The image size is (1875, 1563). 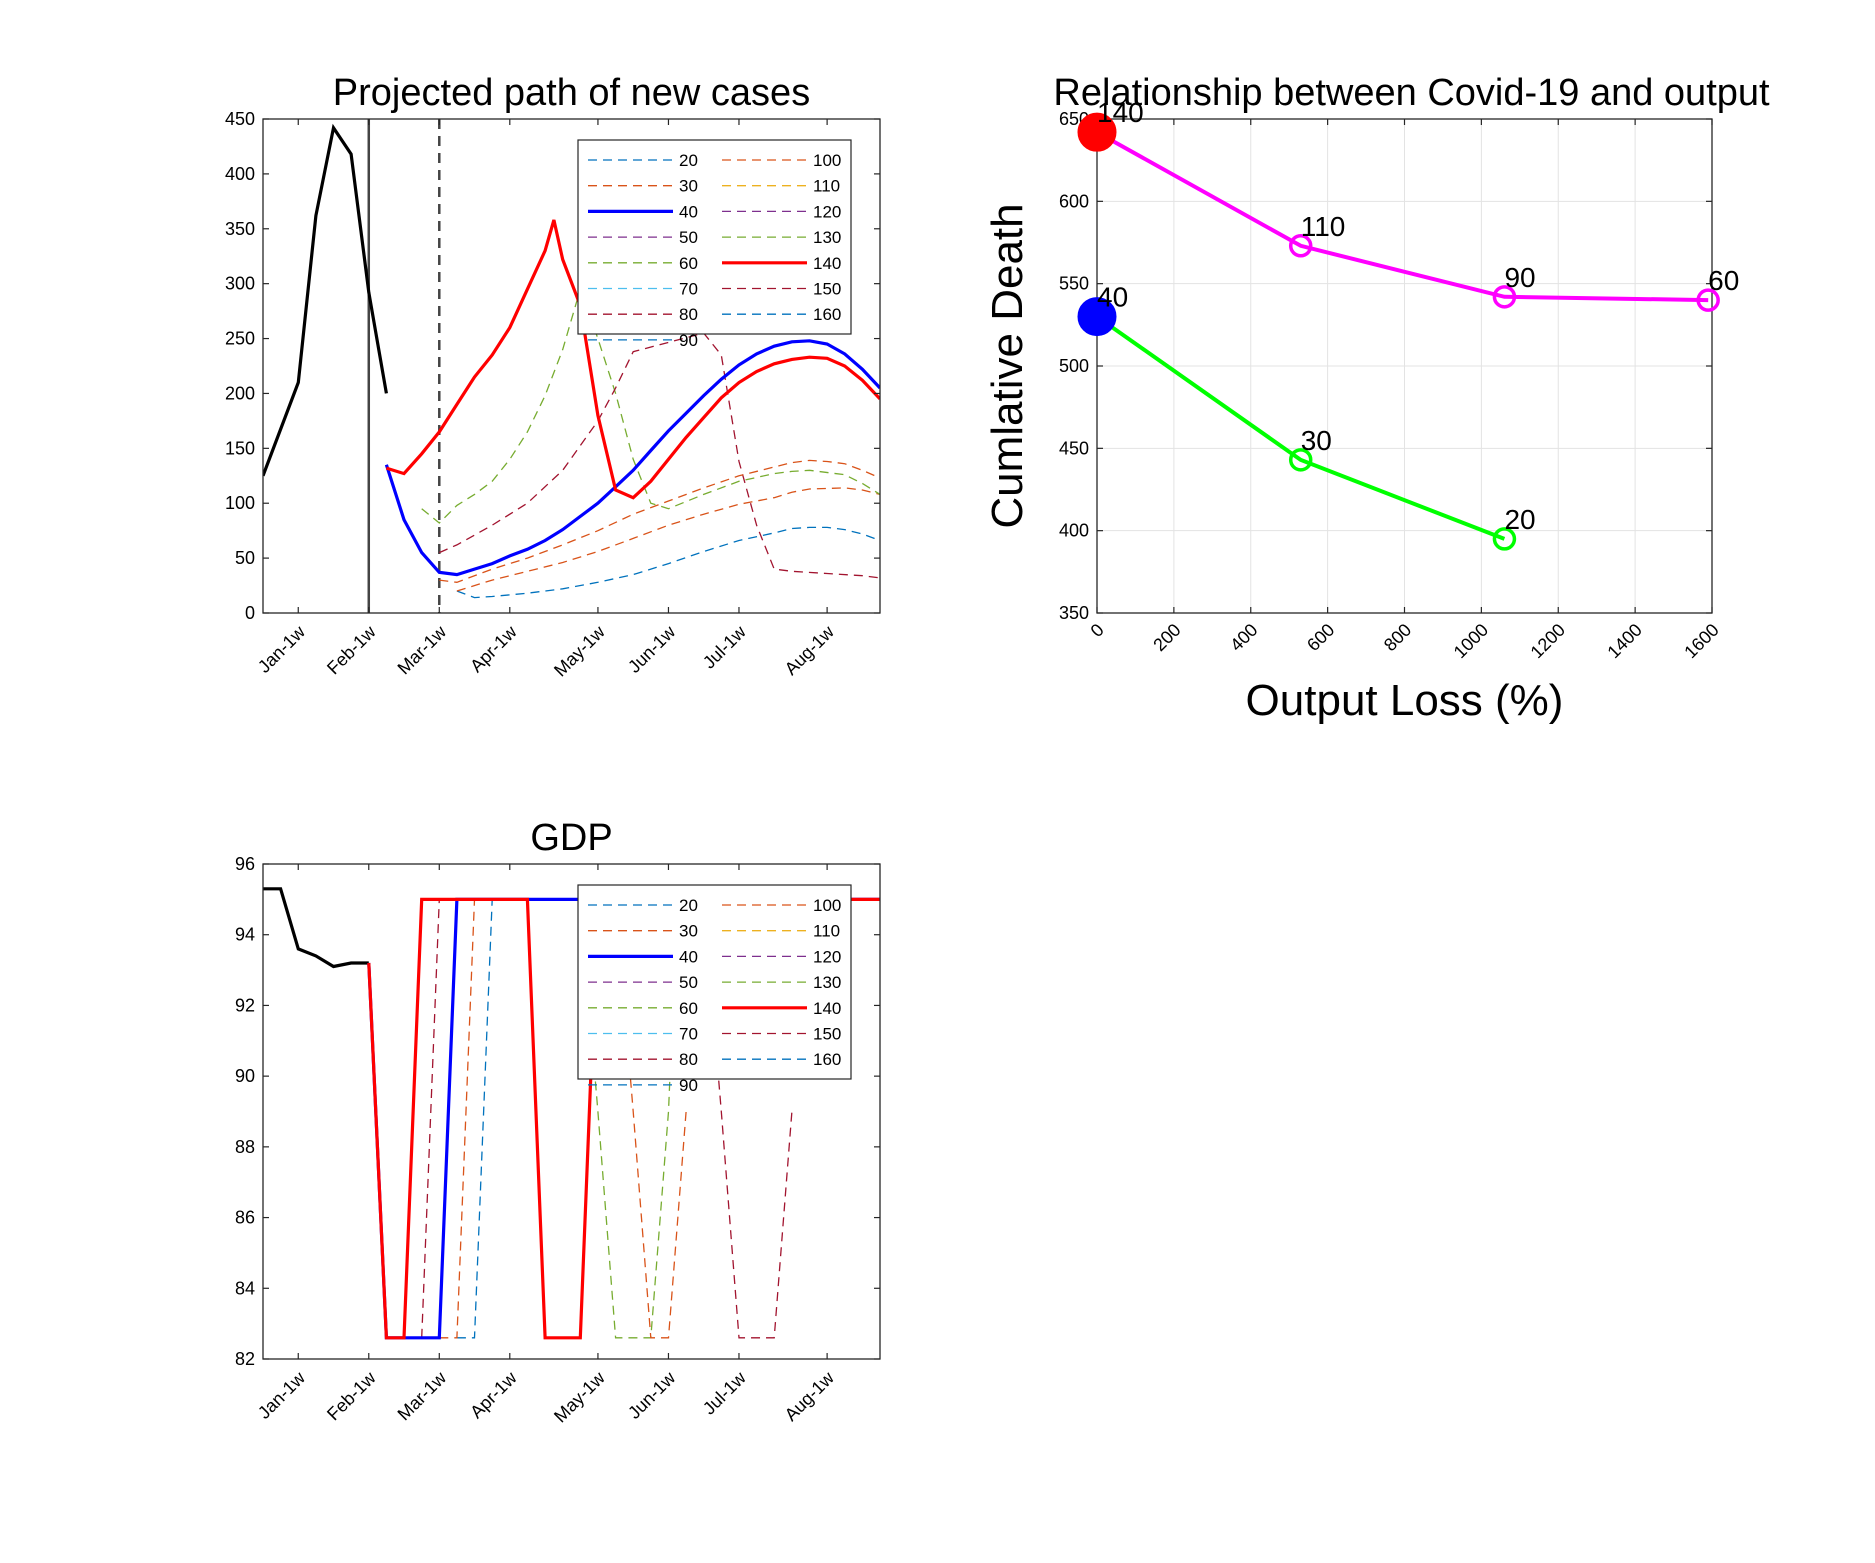 What do you see at coordinates (1243, 637) in the screenshot?
I see `x-tick-label: 400` at bounding box center [1243, 637].